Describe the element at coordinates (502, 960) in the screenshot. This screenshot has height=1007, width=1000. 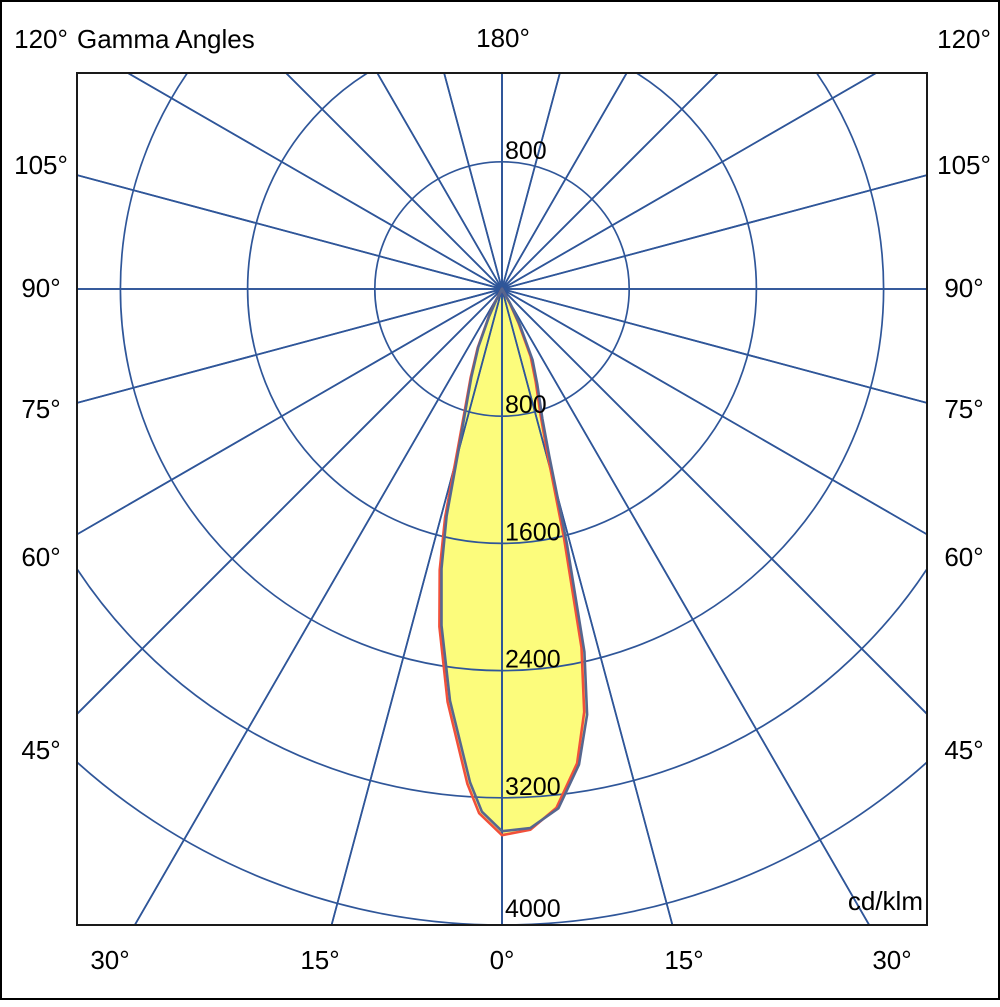
I see `angle-label-bottom-2-0°: 0°` at that location.